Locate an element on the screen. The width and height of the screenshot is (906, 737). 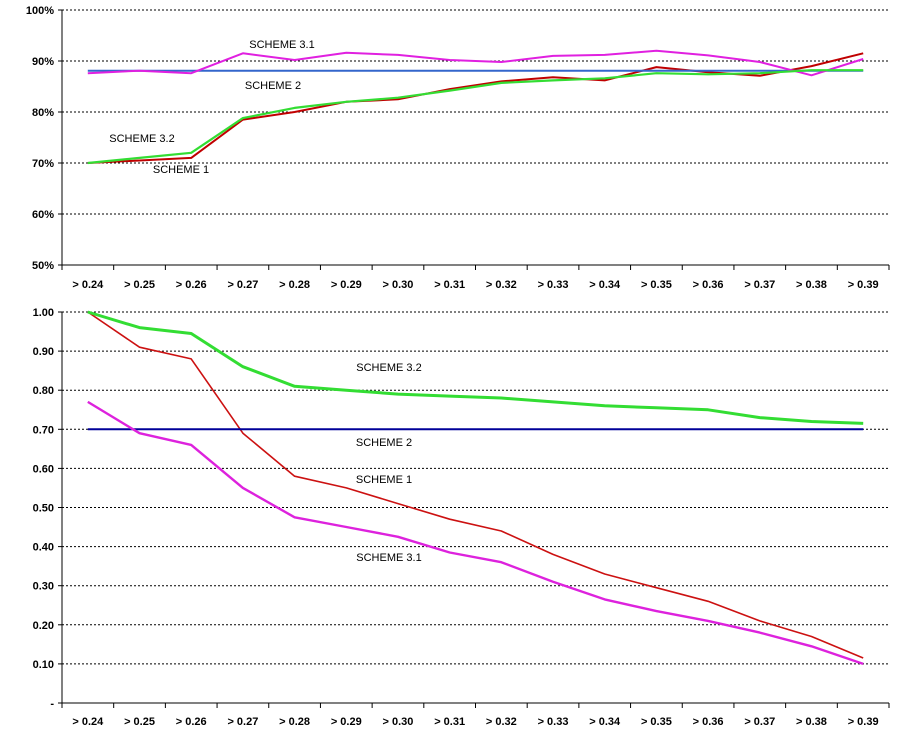
chart2-y-tick-label: 0.30 is located at coordinates (43, 587).